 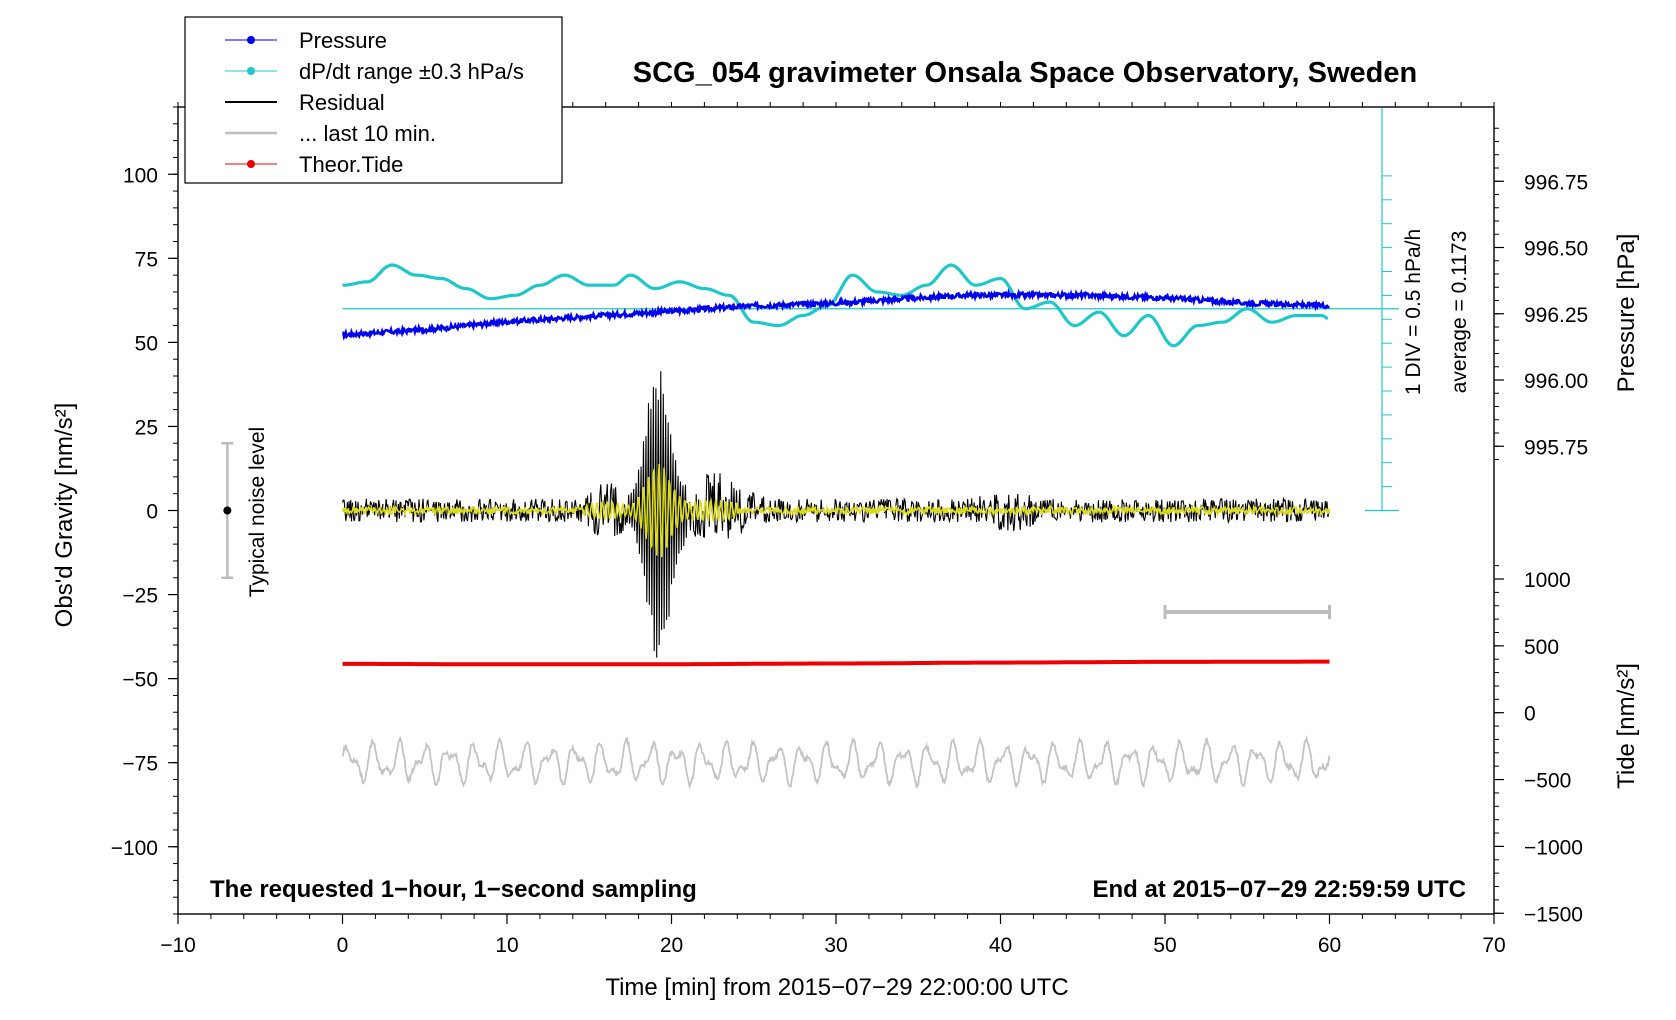 What do you see at coordinates (257, 512) in the screenshot?
I see `noise-level-label: Typical noise level` at bounding box center [257, 512].